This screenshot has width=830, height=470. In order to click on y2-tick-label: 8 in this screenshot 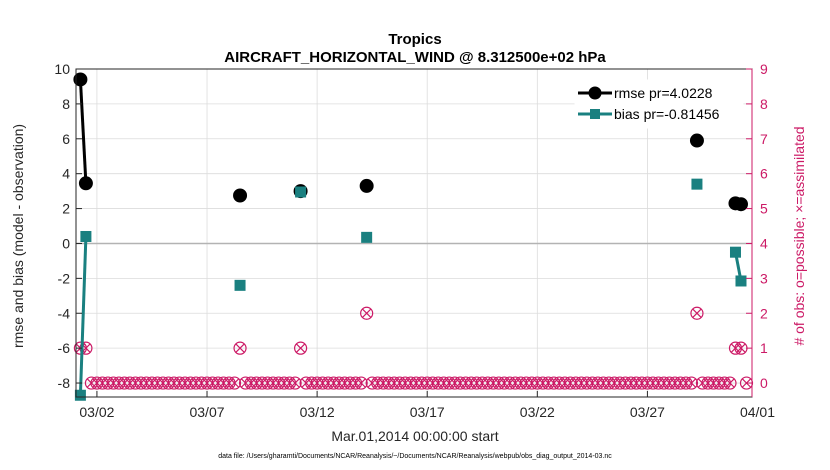, I will do `click(764, 104)`.